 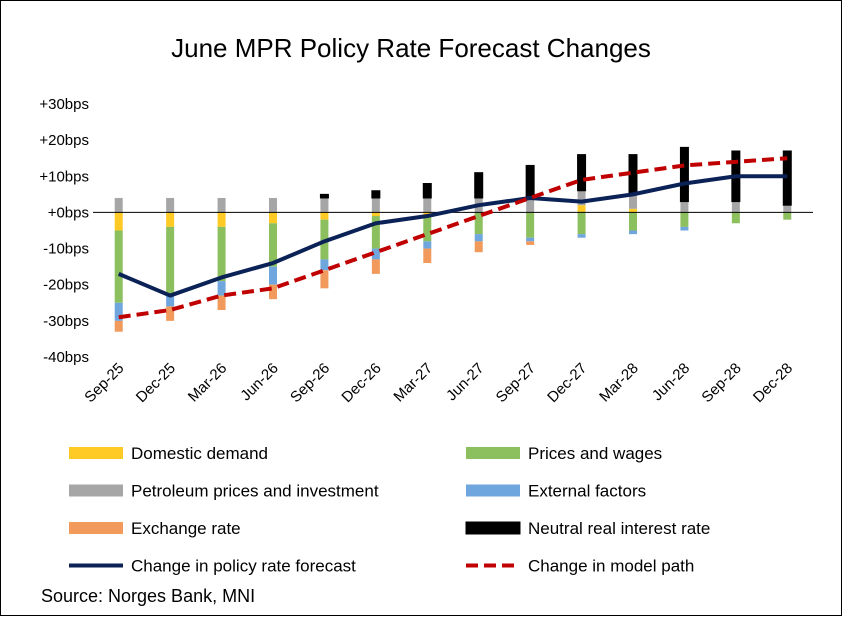 What do you see at coordinates (199, 453) in the screenshot?
I see `legend-label: Domestic demand` at bounding box center [199, 453].